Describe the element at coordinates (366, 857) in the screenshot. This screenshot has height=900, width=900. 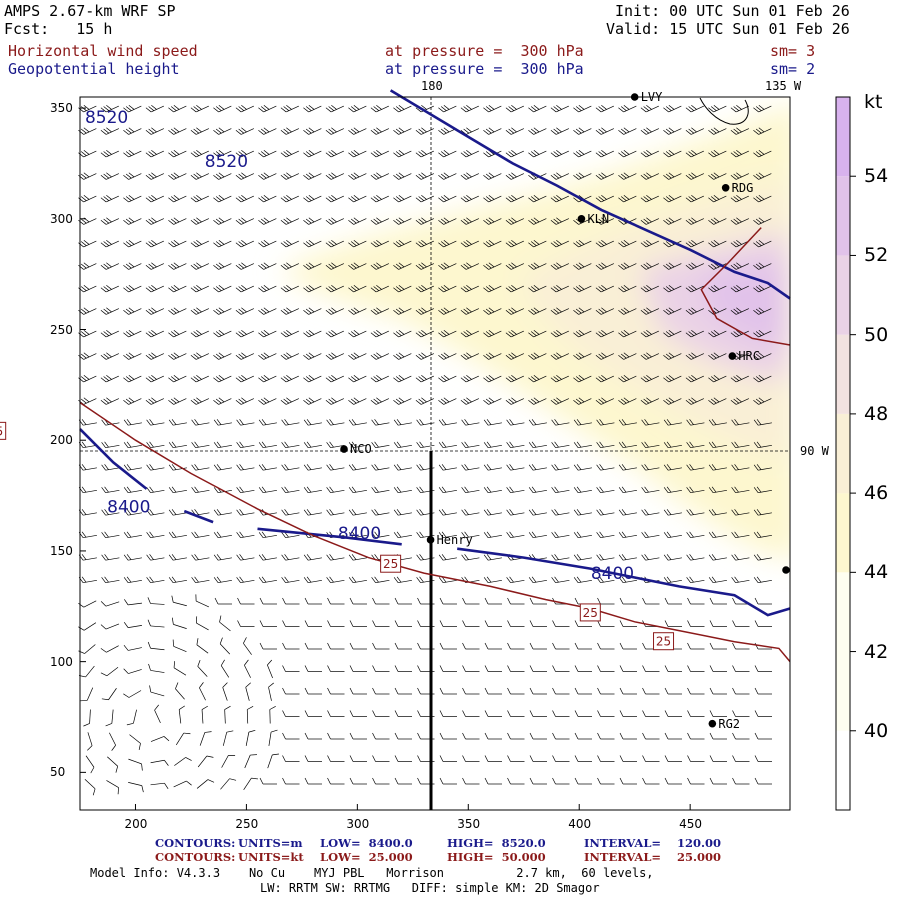
I see `footer-speed-low: LOW= 25.000` at that location.